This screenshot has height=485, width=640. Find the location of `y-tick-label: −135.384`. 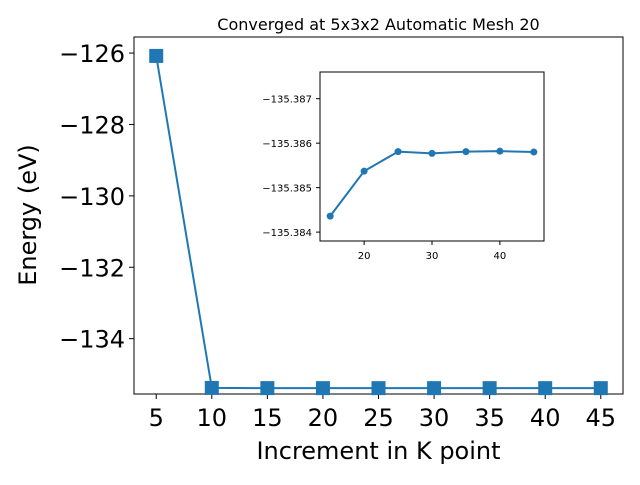

y-tick-label: −135.384 is located at coordinates (287, 233).